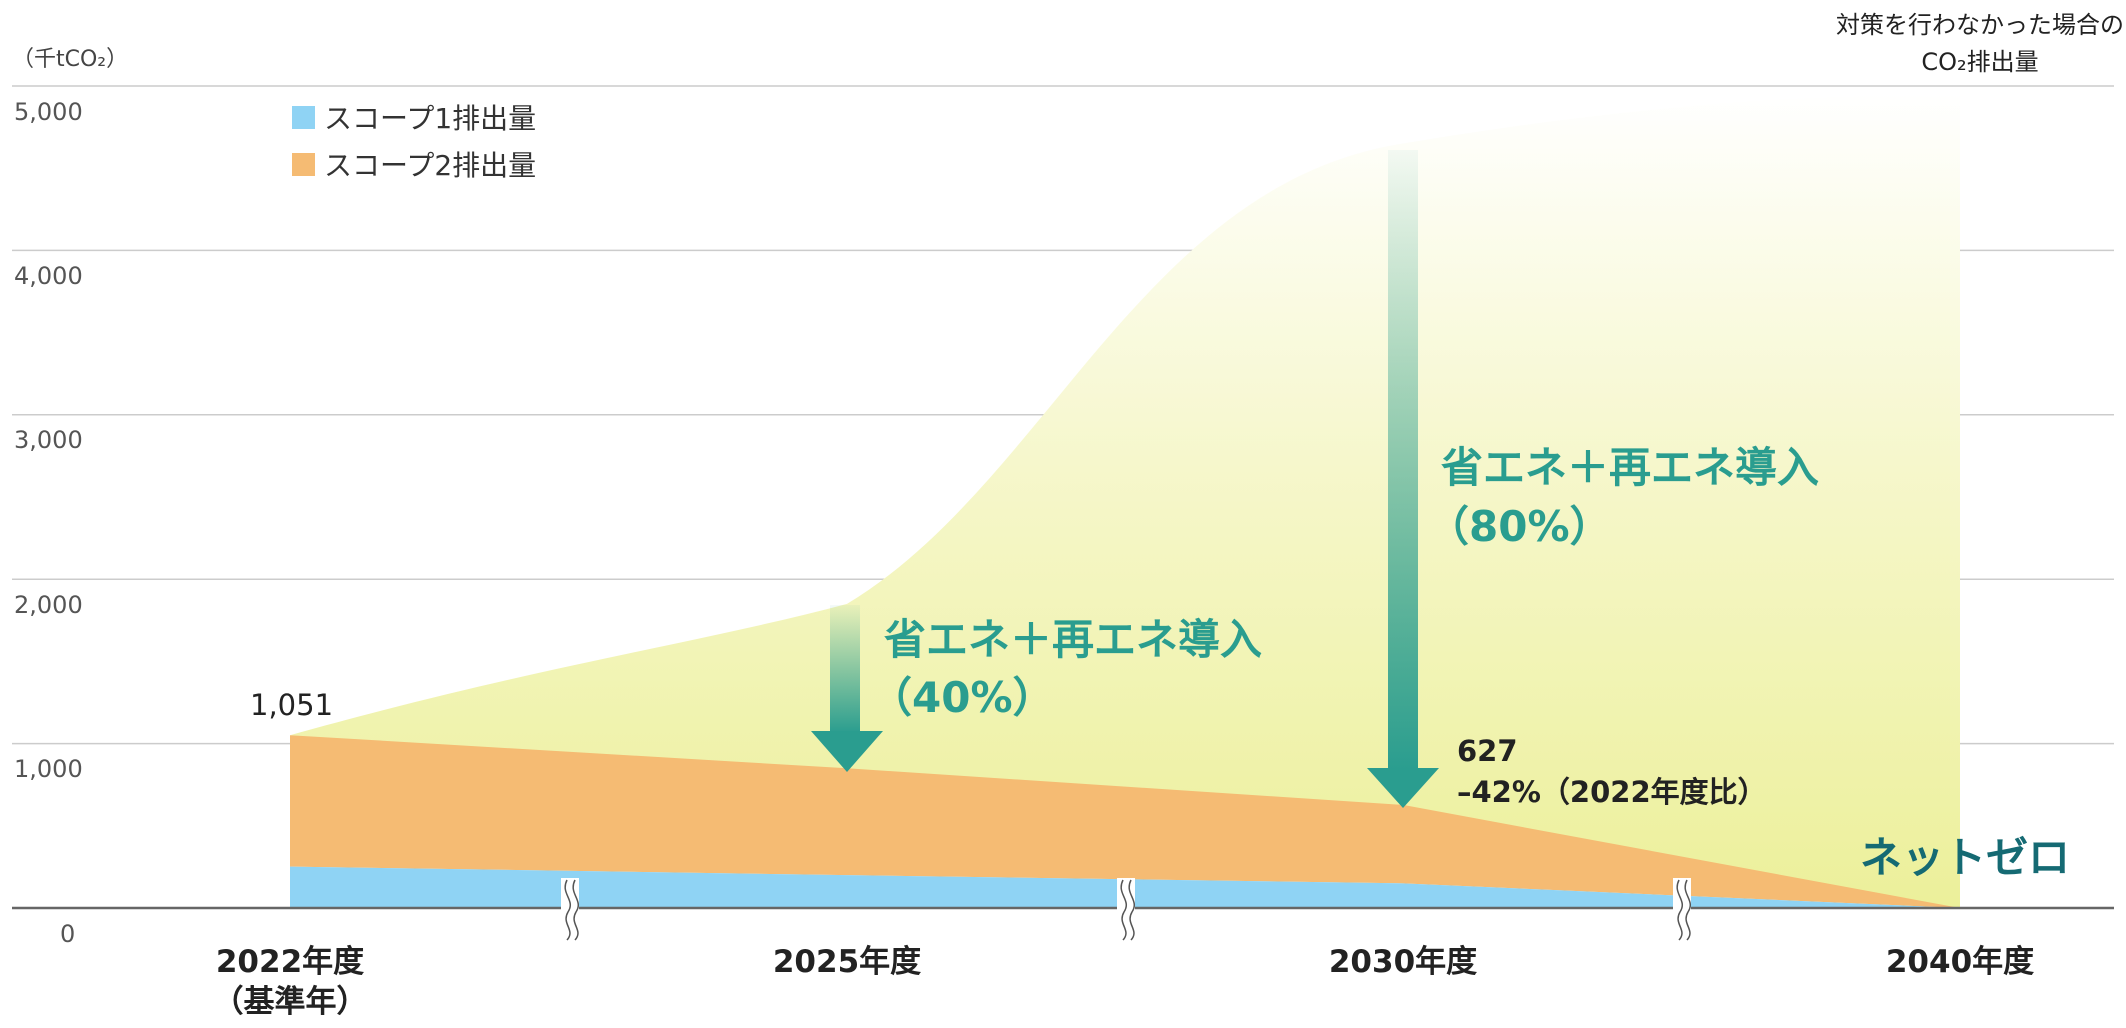  I want to click on arrow-2025, so click(847, 688).